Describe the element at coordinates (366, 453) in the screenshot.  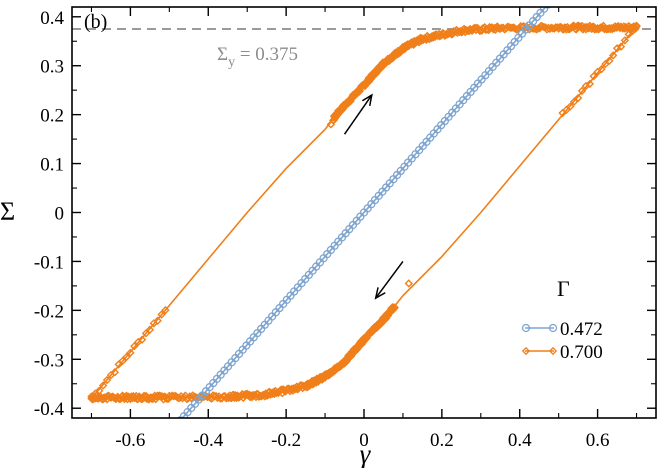
I see `x-axis-title: γ` at that location.